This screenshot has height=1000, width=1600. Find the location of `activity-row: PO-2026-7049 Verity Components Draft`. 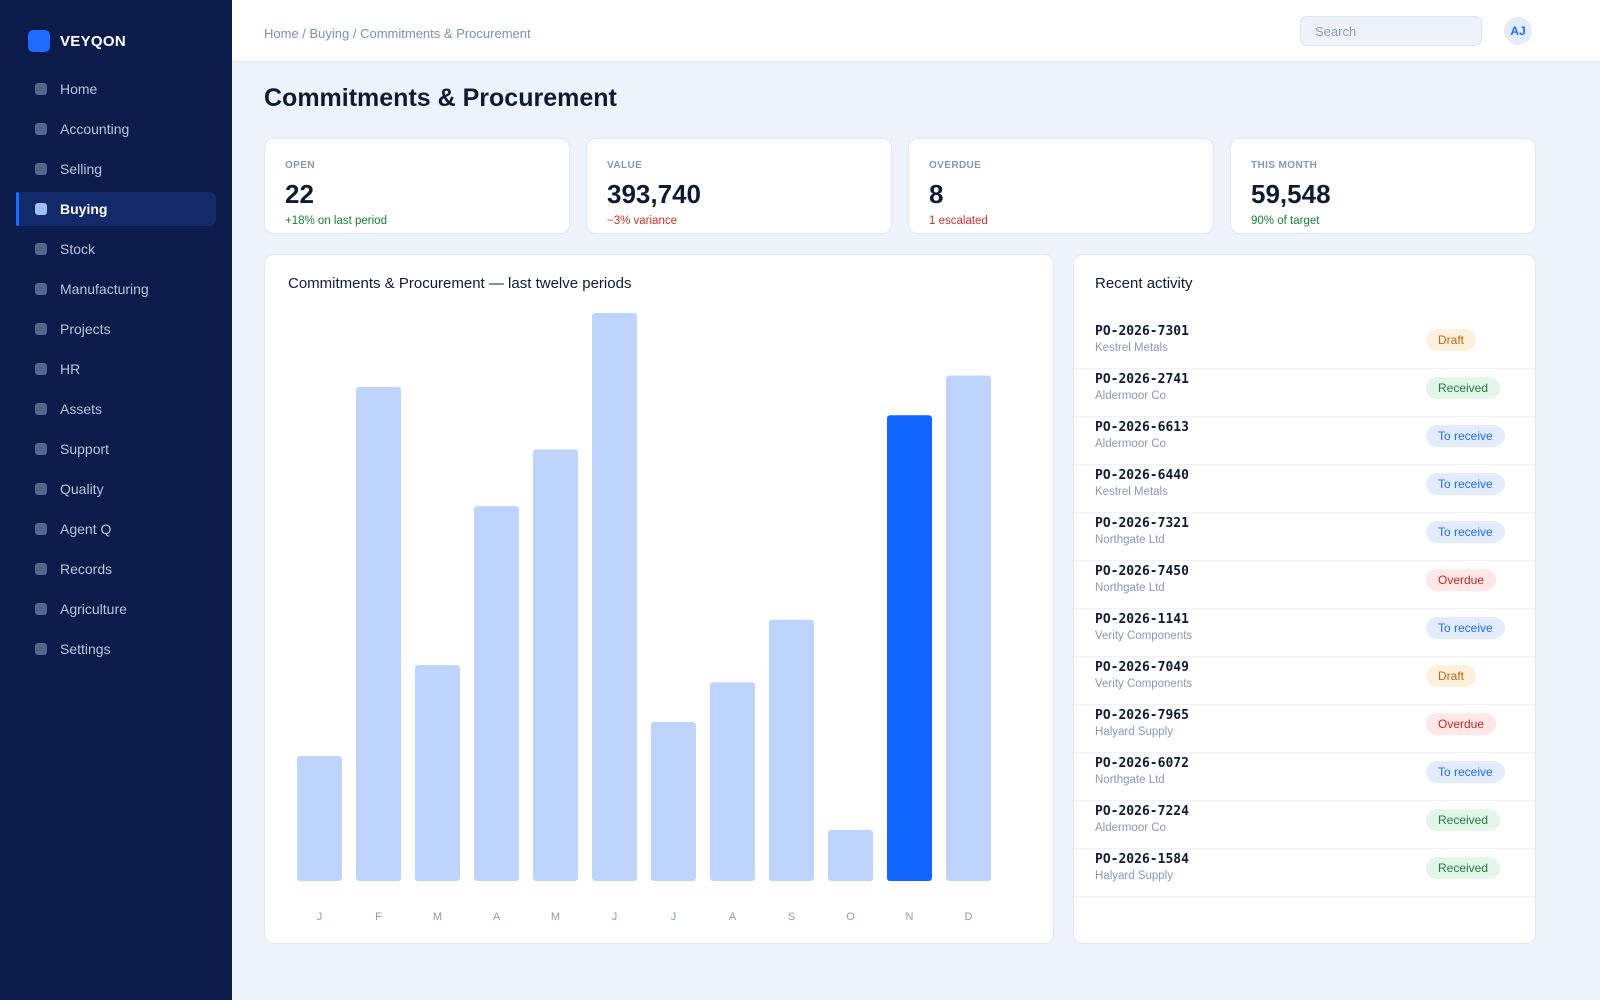

activity-row: PO-2026-7049 Verity Components Draft is located at coordinates (1304, 681).